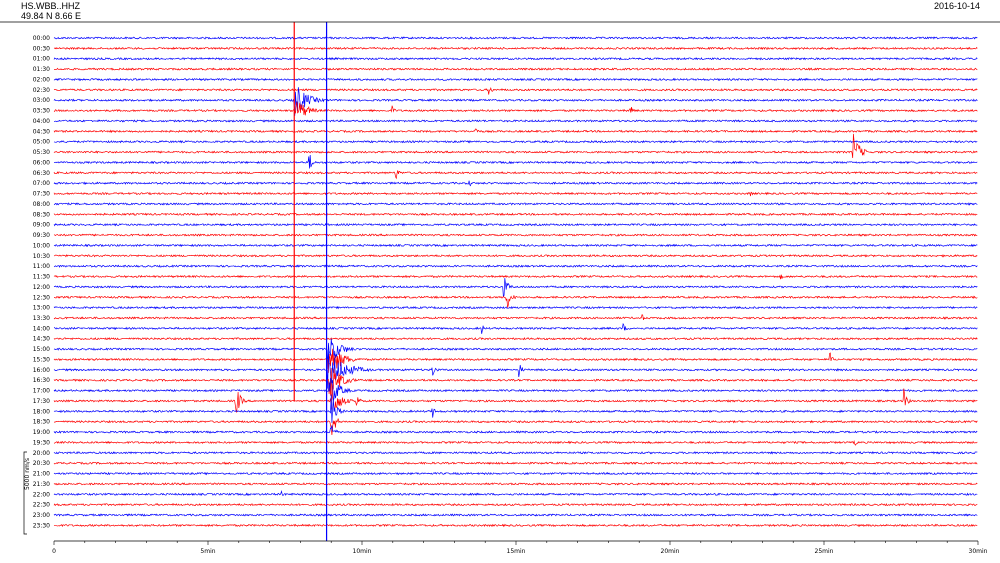 The height and width of the screenshot is (563, 1000). I want to click on amplitude-scale: 5000 nm/s, so click(27, 493).